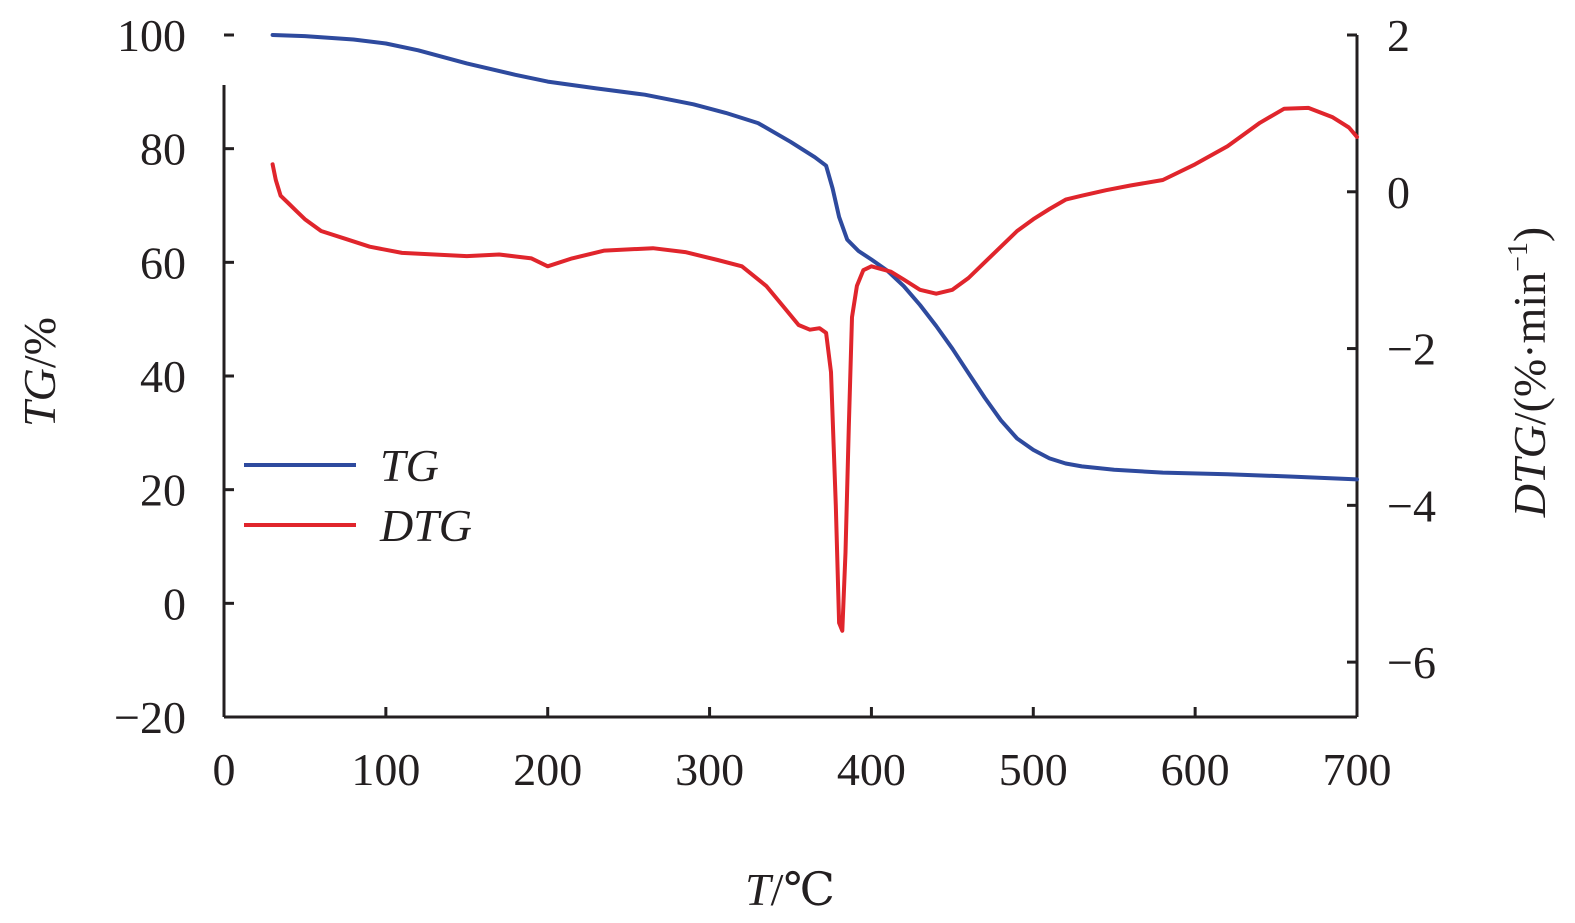 This screenshot has height=923, width=1575. Describe the element at coordinates (385, 769) in the screenshot. I see `x-tick-label: 100` at that location.